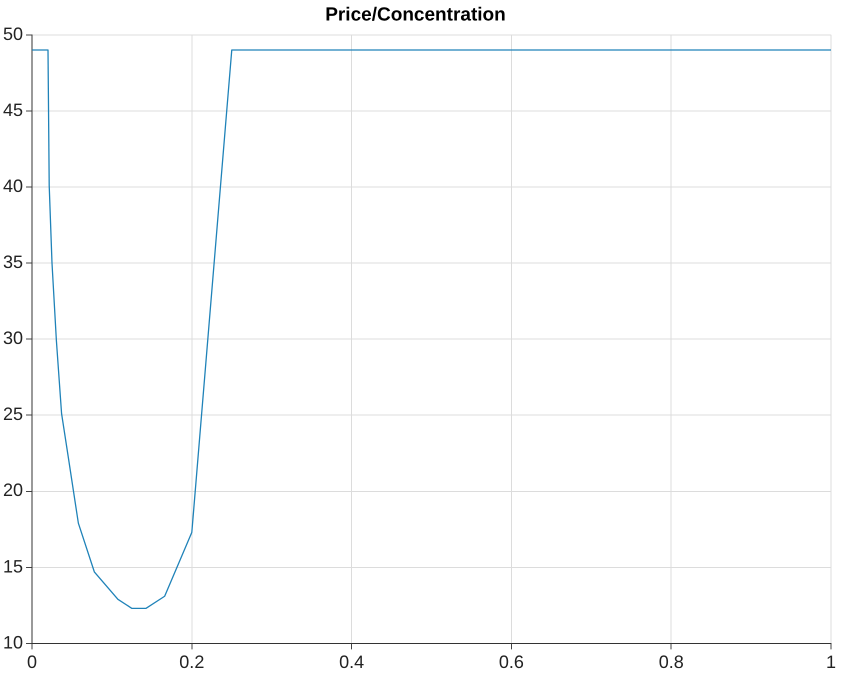 The image size is (843, 677). What do you see at coordinates (831, 662) in the screenshot?
I see `x-tick-label: 1` at bounding box center [831, 662].